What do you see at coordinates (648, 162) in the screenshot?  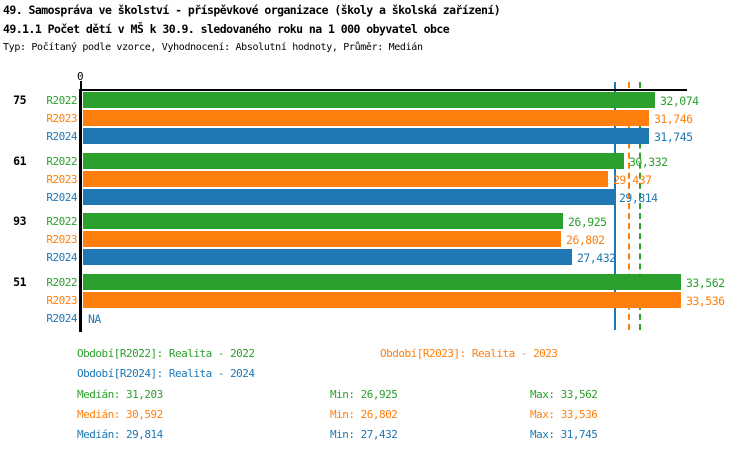 I see `bar-value-label: 30,332` at bounding box center [648, 162].